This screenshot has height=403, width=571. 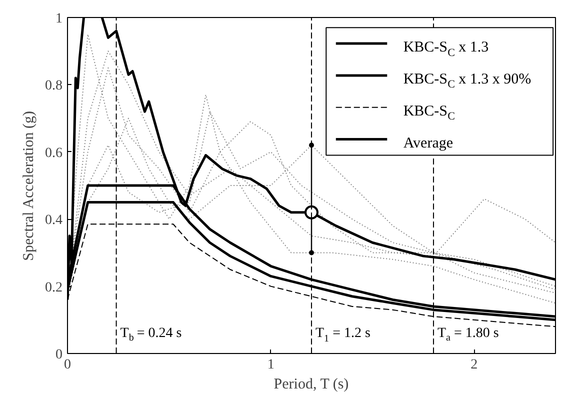 What do you see at coordinates (53, 220) in the screenshot?
I see `y-tick-label: 0.4` at bounding box center [53, 220].